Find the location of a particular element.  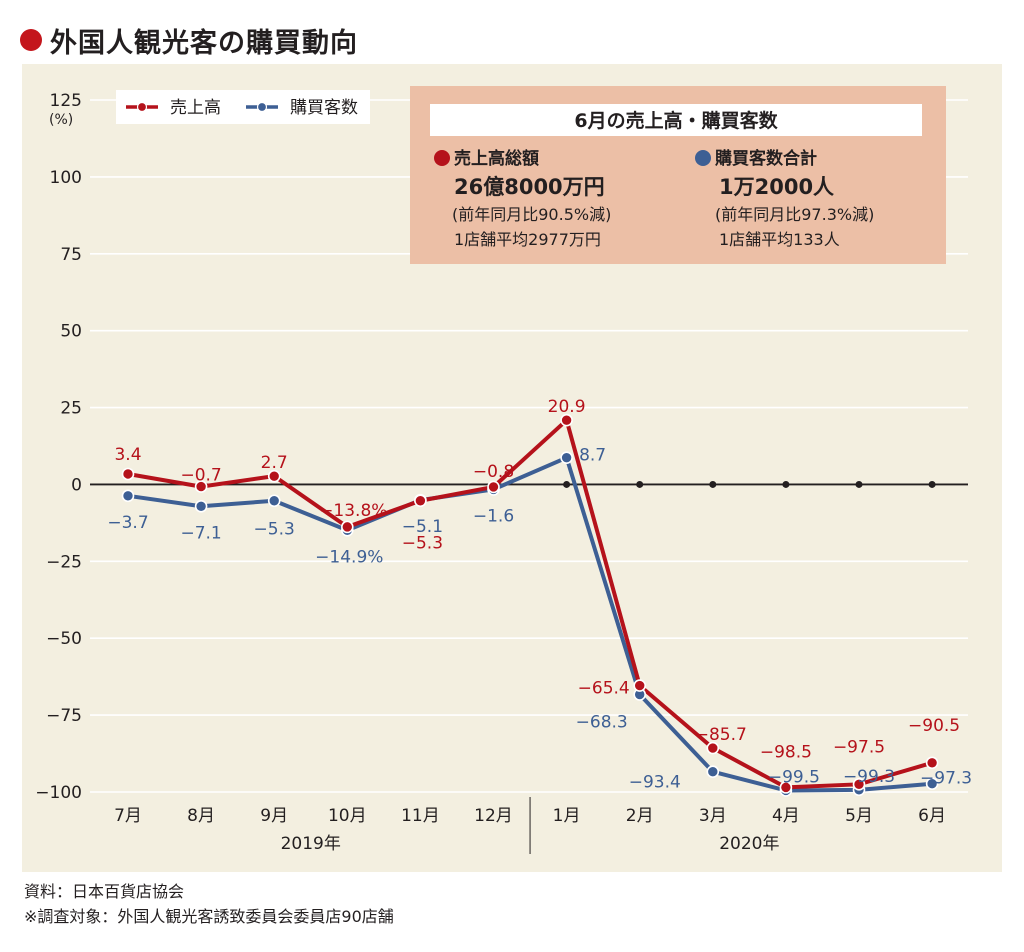

title-row: 外国人観光客の購買動向 is located at coordinates (189, 40).